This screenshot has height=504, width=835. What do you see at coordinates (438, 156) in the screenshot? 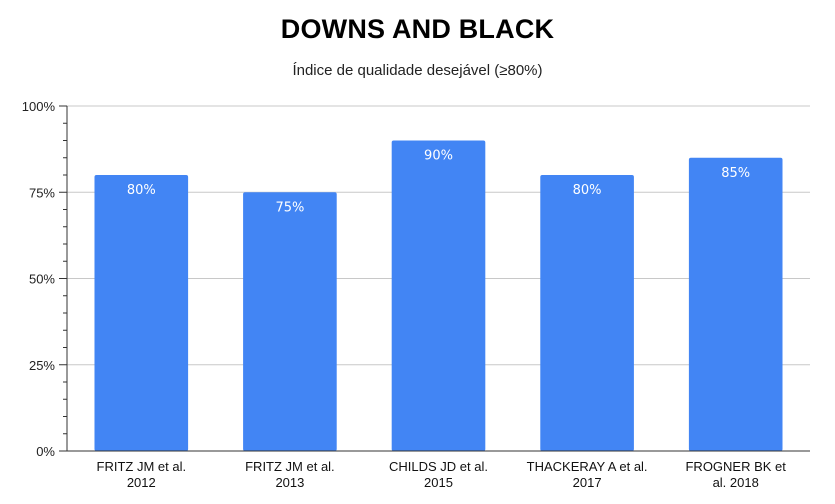
I see `data-label: 90%` at bounding box center [438, 156].